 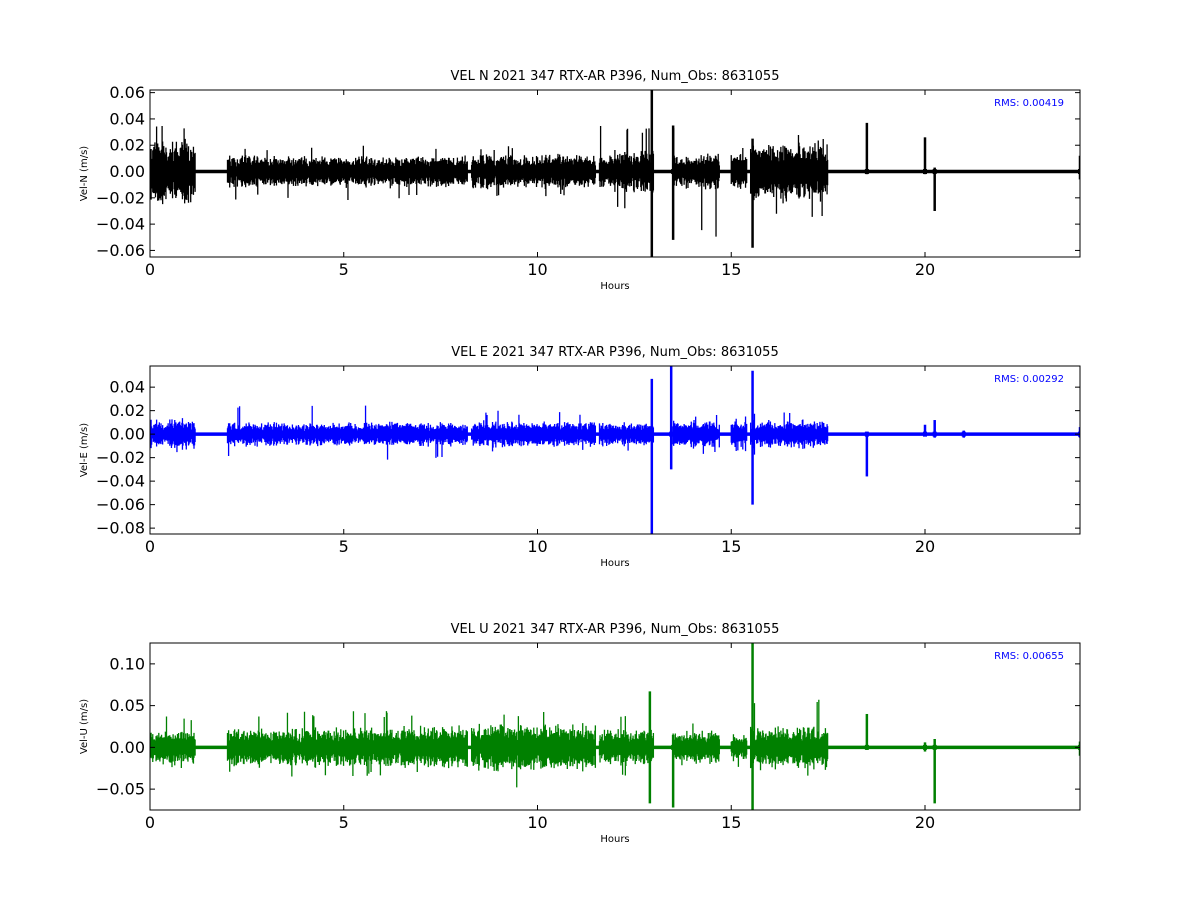 I want to click on rms-annotation: RMS: 0.00655, so click(x=1029, y=656).